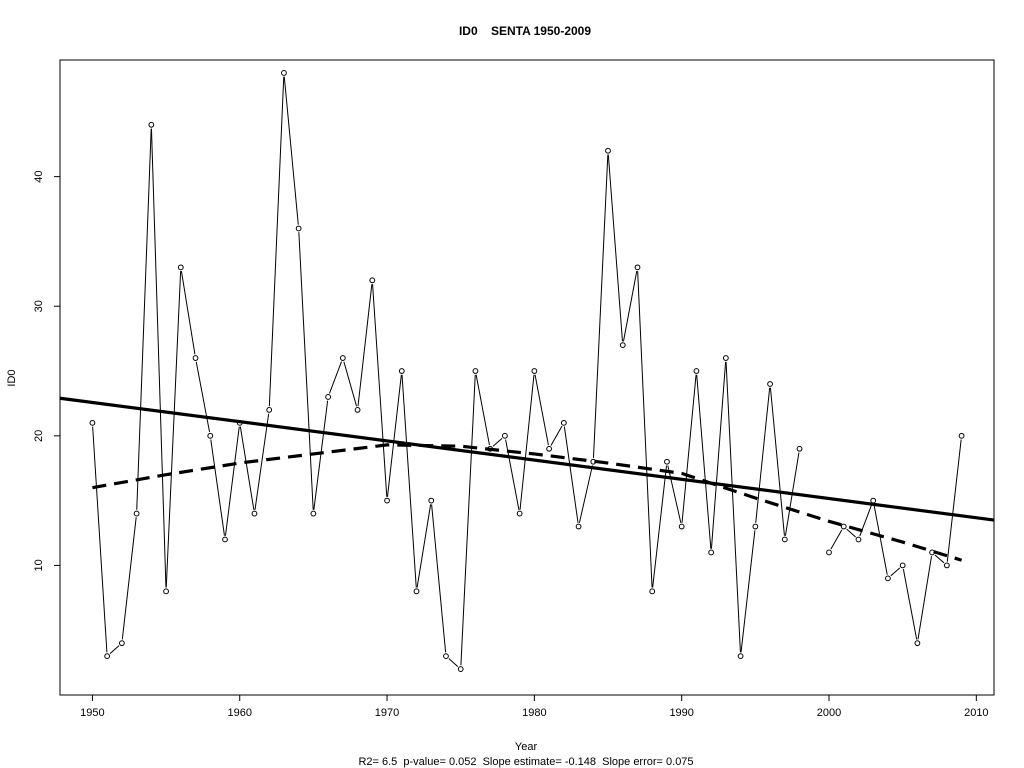  I want to click on x-tick-label: 1980, so click(534, 713).